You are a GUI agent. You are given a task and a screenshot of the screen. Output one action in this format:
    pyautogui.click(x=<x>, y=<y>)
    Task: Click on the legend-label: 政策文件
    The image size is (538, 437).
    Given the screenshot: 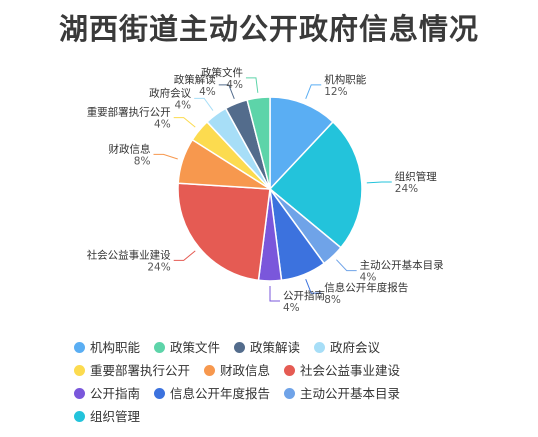 What is the action you would take?
    pyautogui.click(x=195, y=347)
    